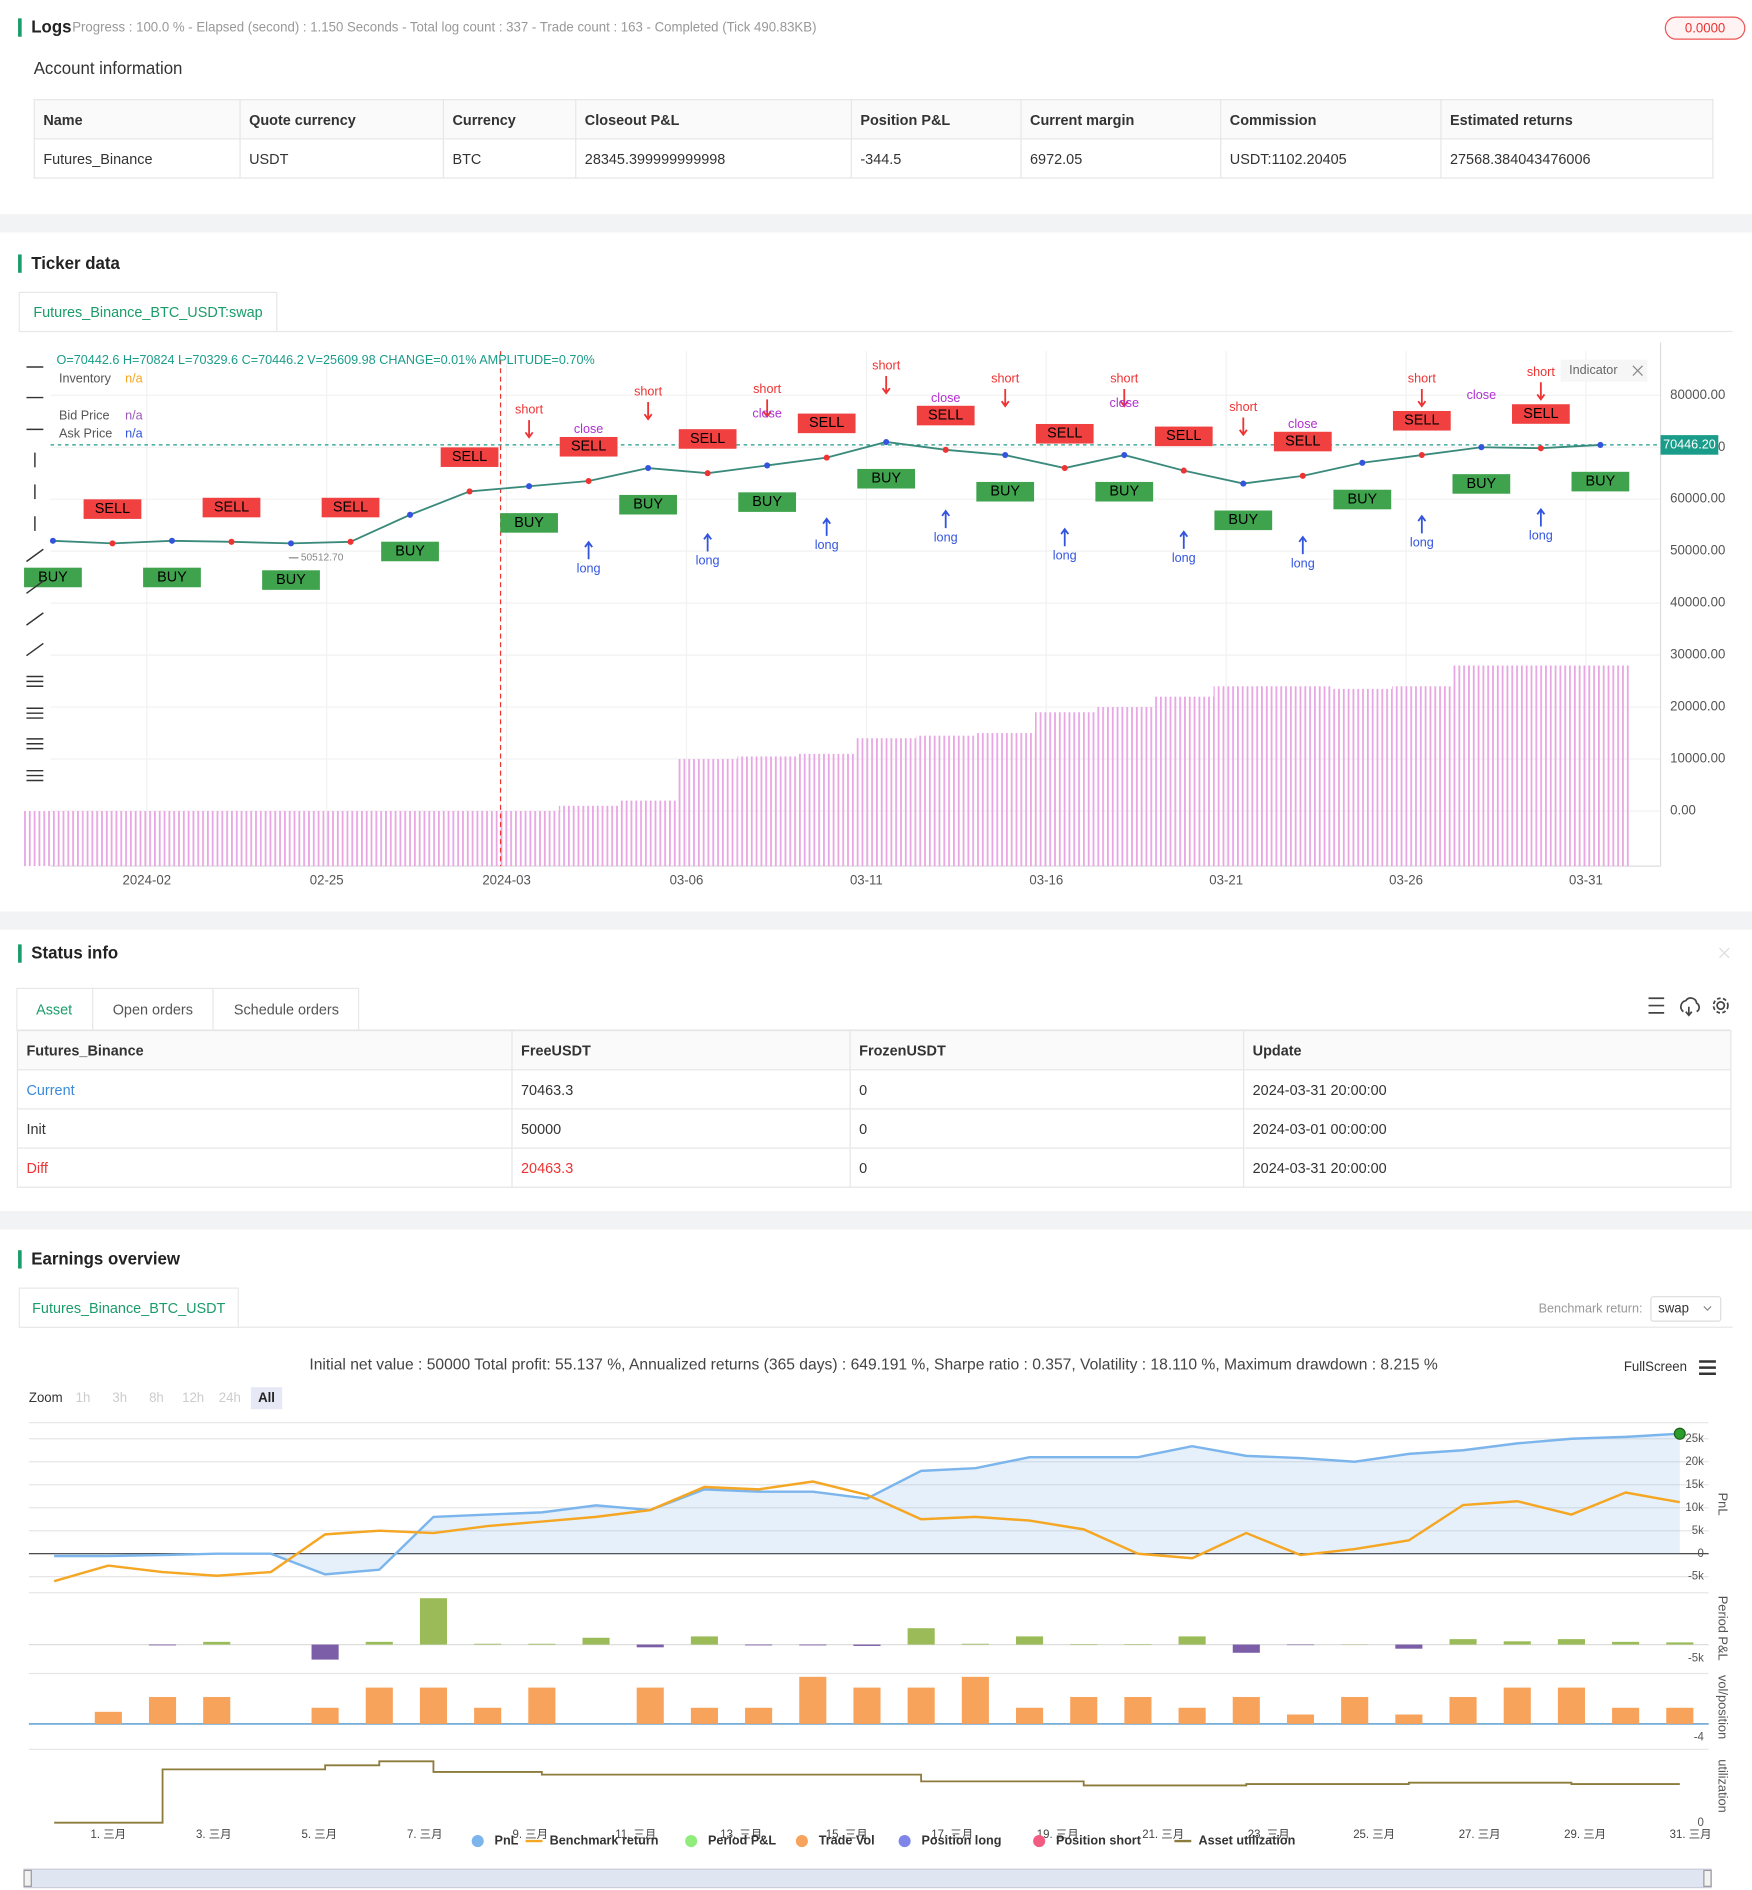 This screenshot has width=1752, height=1890. I want to click on legend-label: Position long, so click(961, 1839).